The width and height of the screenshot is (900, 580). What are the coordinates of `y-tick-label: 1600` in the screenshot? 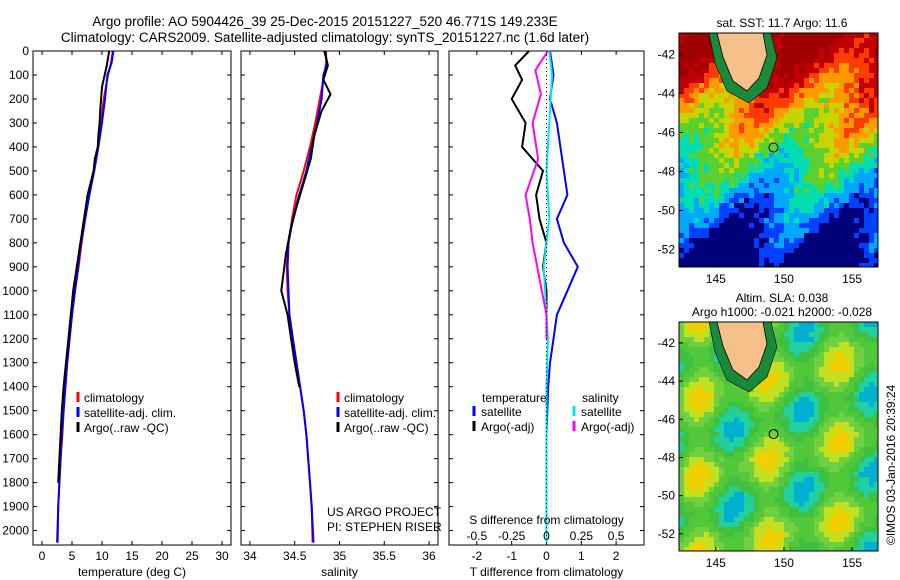 It's located at (15, 435).